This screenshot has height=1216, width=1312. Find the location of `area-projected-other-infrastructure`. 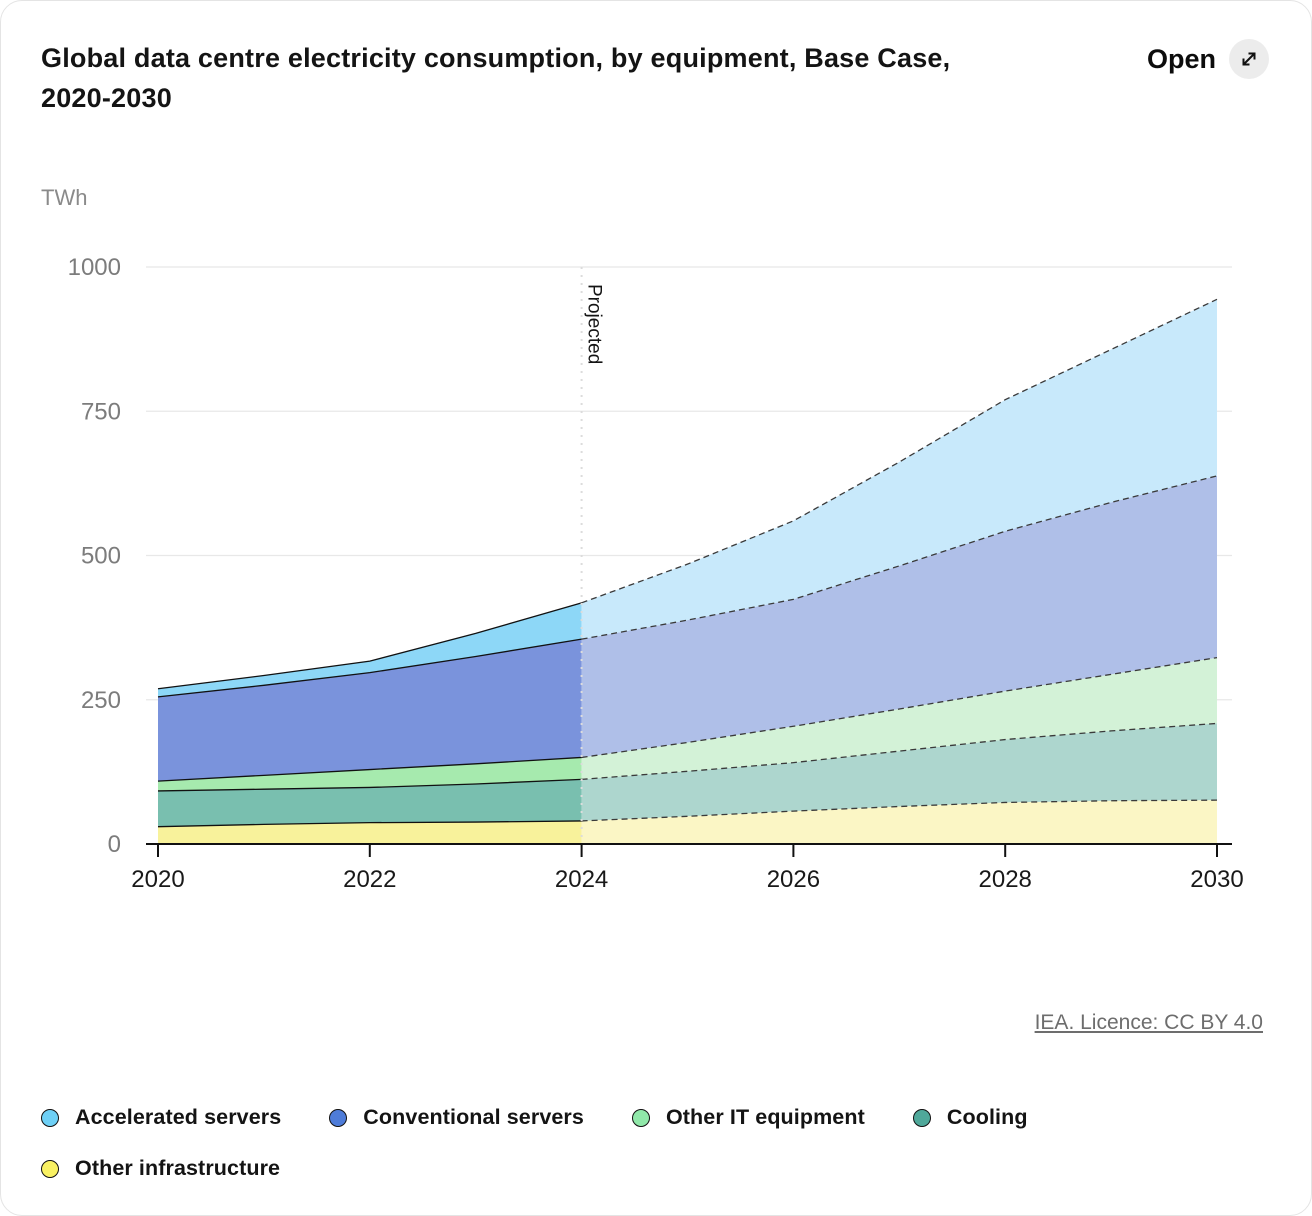

area-projected-other-infrastructure is located at coordinates (899, 822).